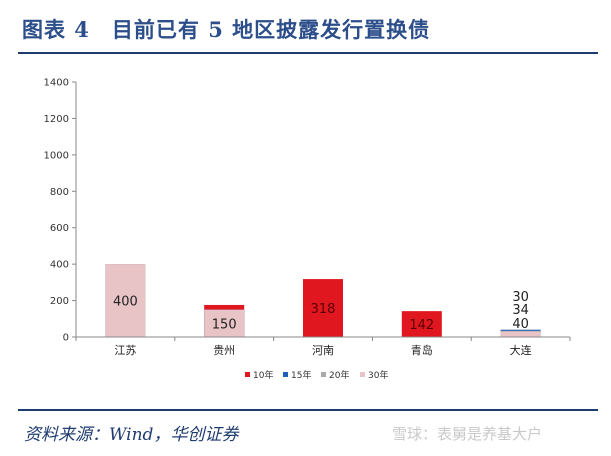 This screenshot has width=611, height=456. I want to click on legend-label: 10年, so click(263, 375).